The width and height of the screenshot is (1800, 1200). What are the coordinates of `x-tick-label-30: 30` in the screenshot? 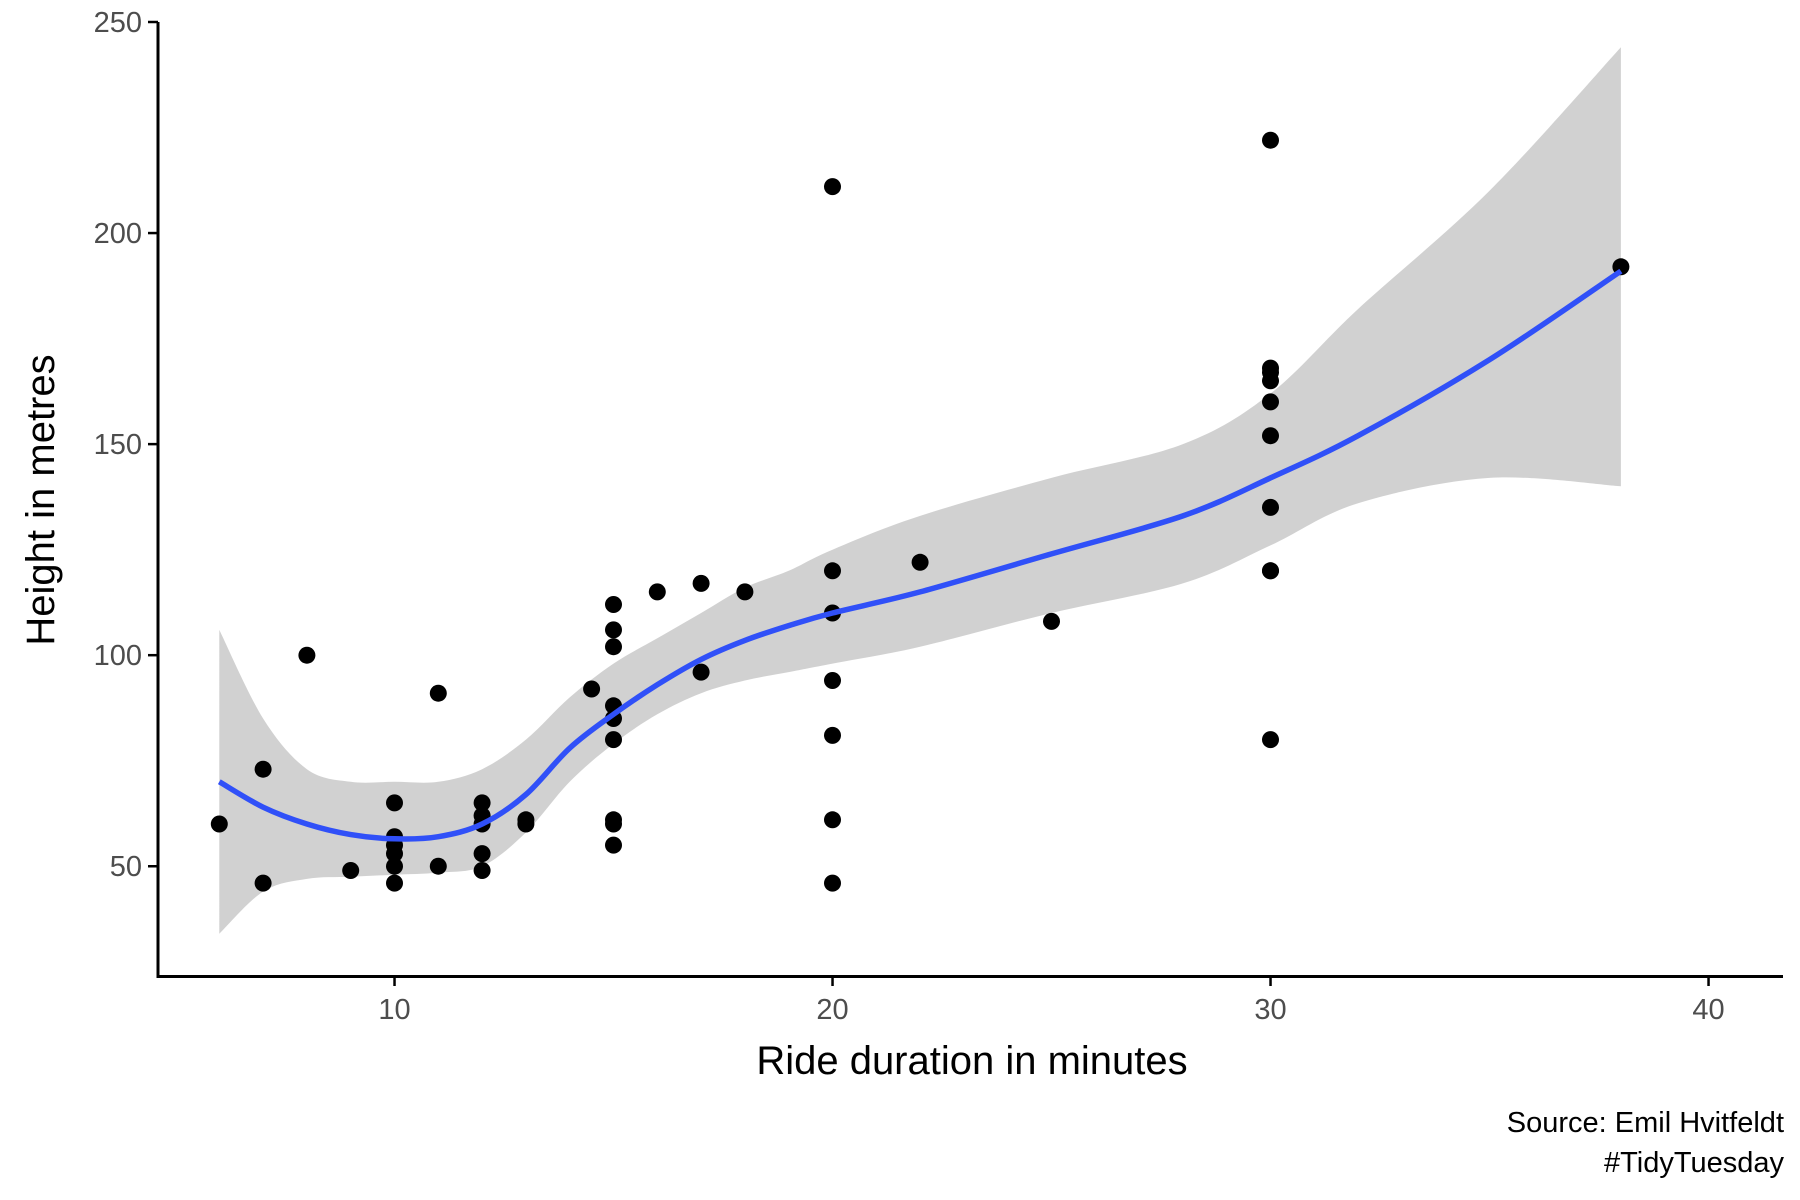 It's located at (1270, 1010).